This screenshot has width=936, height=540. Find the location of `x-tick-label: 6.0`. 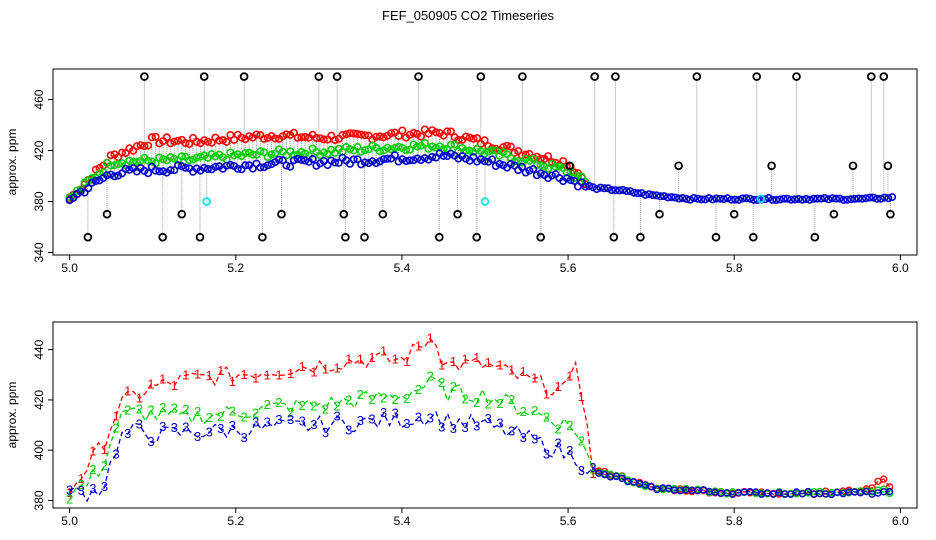

x-tick-label: 6.0 is located at coordinates (900, 521).